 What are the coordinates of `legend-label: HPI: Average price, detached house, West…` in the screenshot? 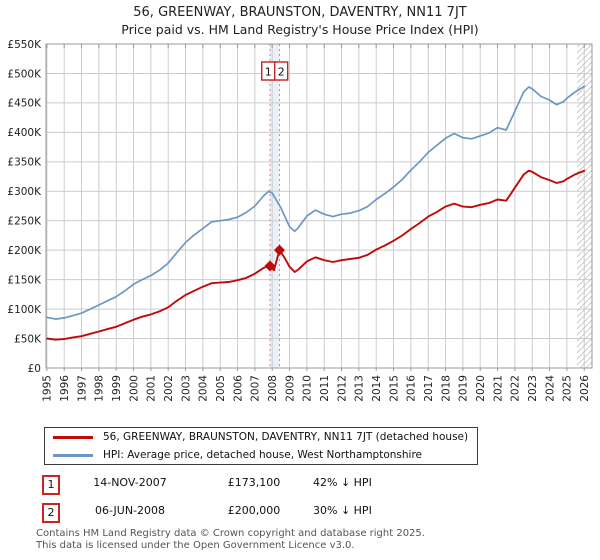 It's located at (262, 455).